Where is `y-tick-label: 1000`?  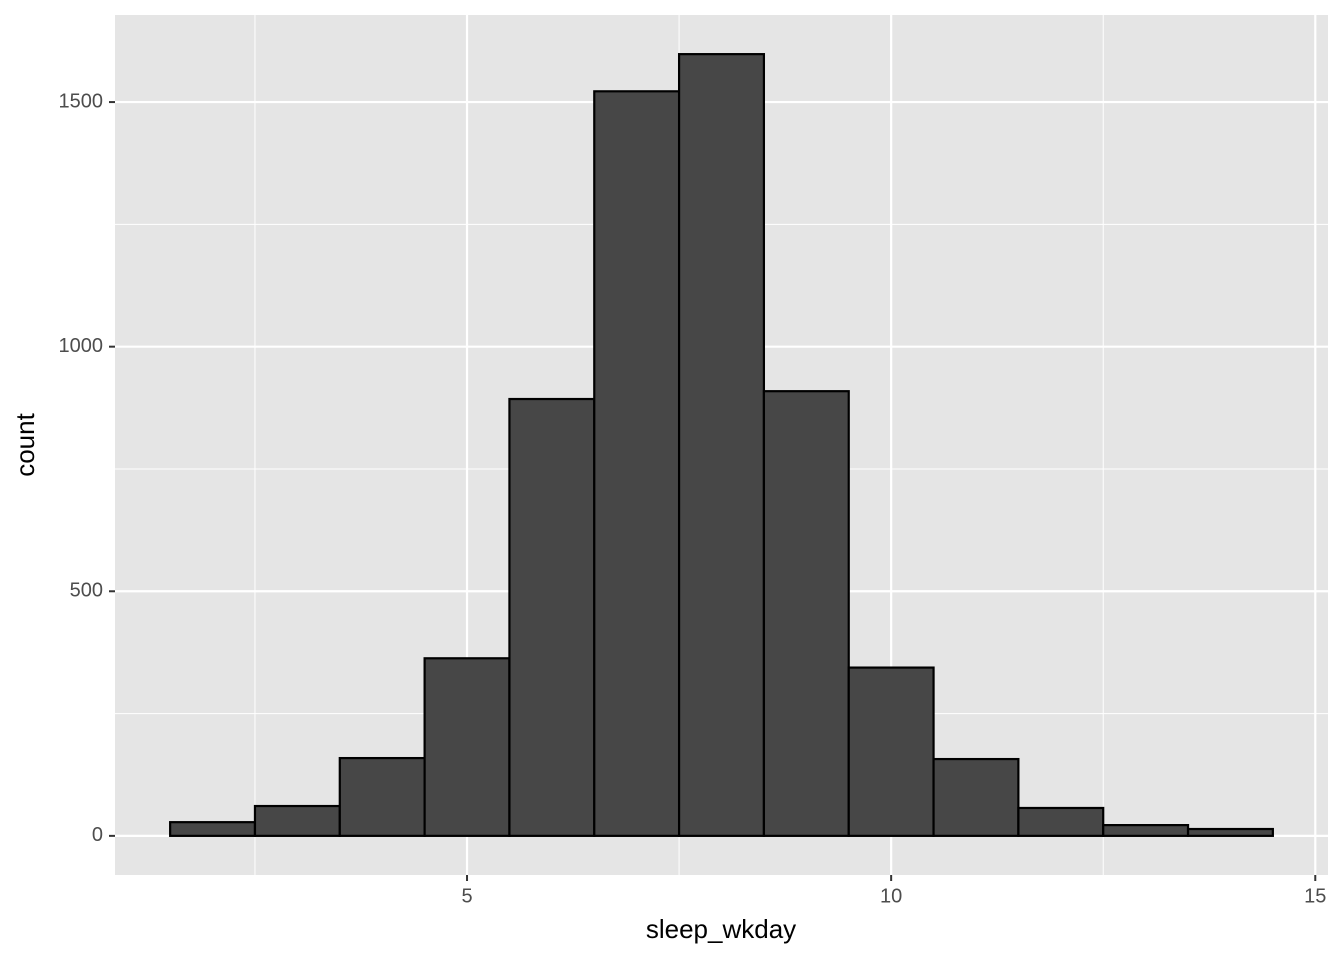
y-tick-label: 1000 is located at coordinates (81, 346).